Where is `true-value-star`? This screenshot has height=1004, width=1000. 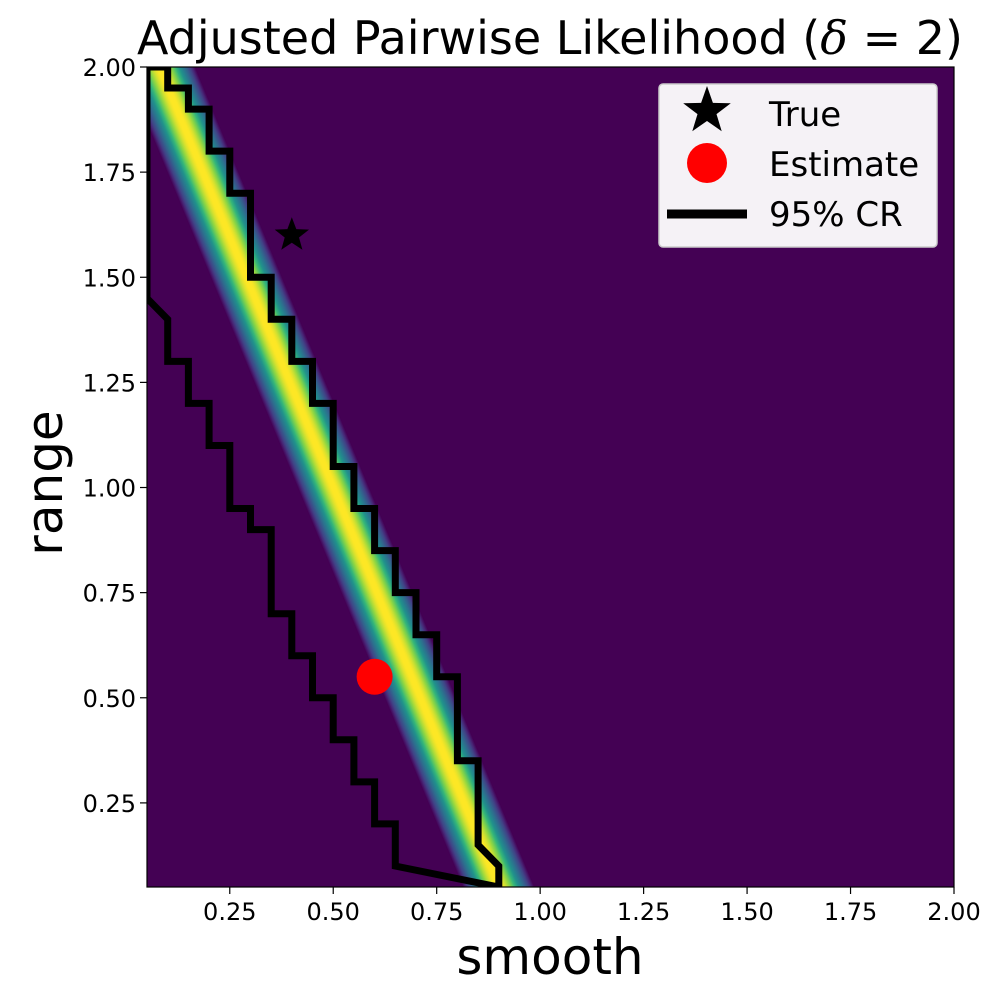 true-value-star is located at coordinates (291, 233).